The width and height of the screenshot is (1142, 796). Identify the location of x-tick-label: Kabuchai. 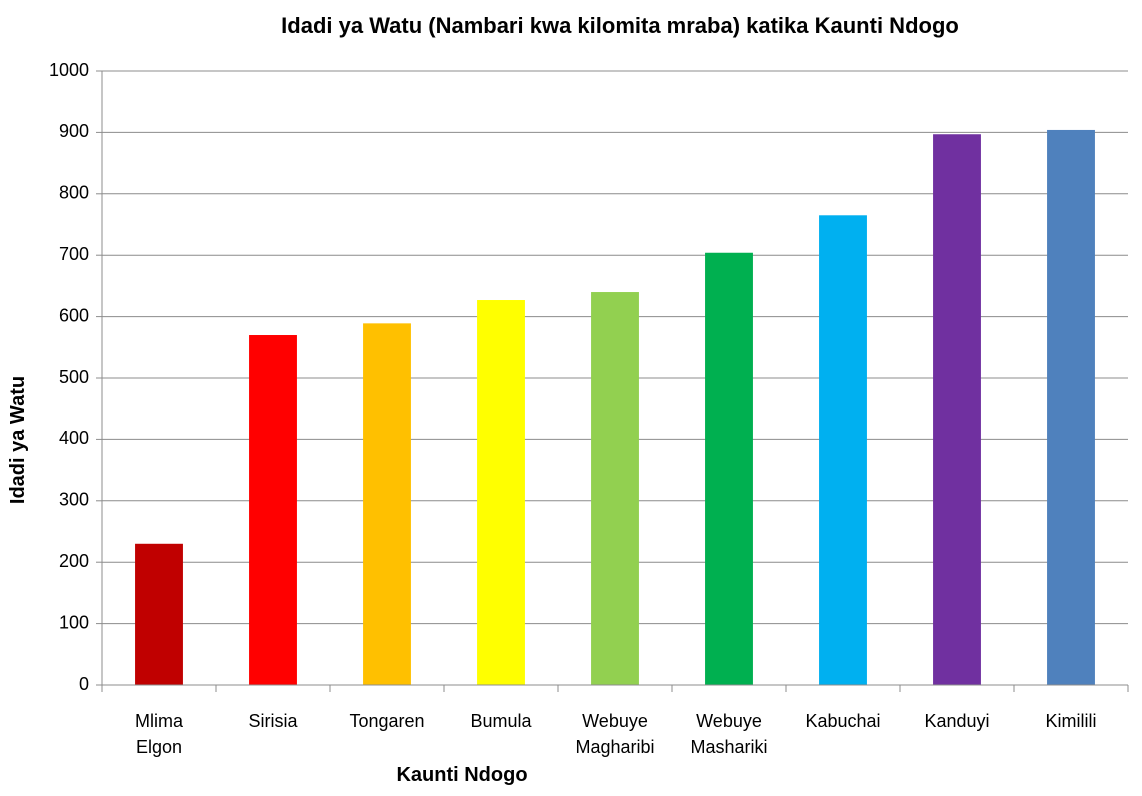
(843, 721).